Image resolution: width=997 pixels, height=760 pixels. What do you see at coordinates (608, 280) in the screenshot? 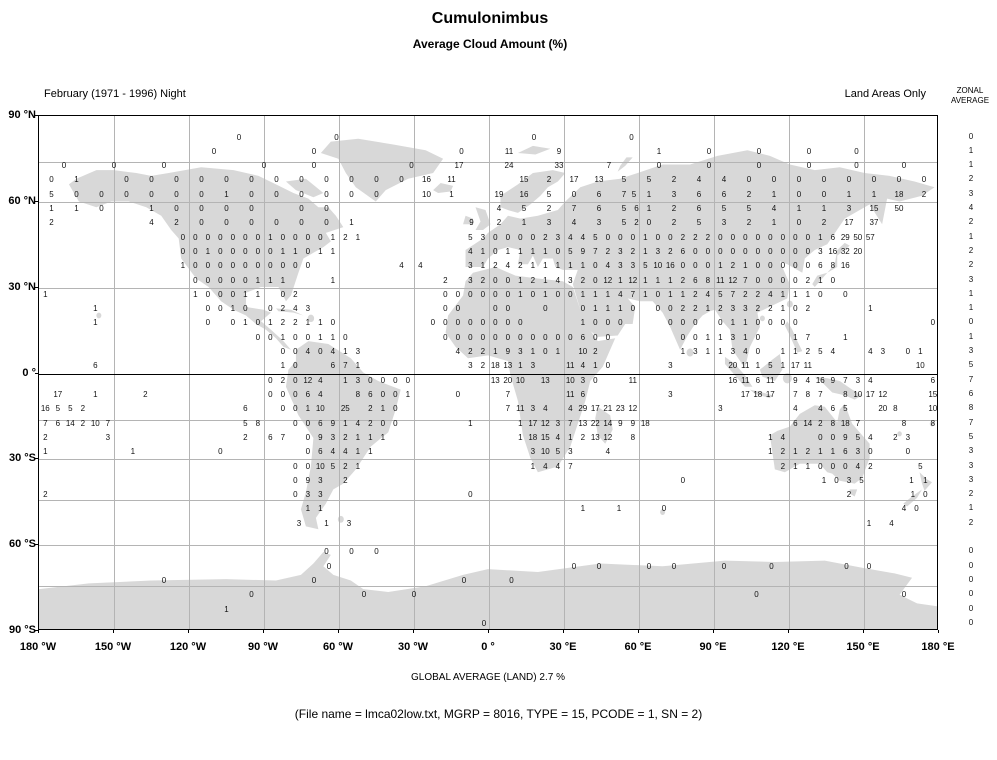
I see `data-value: 12` at bounding box center [608, 280].